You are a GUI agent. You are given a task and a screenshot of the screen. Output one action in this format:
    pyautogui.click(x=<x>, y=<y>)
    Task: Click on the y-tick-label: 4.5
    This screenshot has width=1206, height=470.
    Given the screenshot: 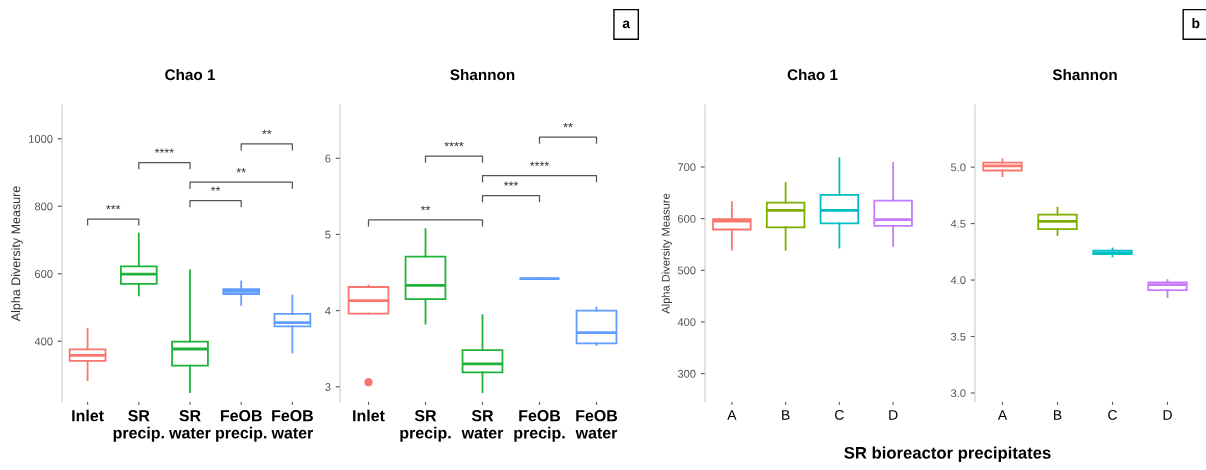 What is the action you would take?
    pyautogui.click(x=958, y=223)
    